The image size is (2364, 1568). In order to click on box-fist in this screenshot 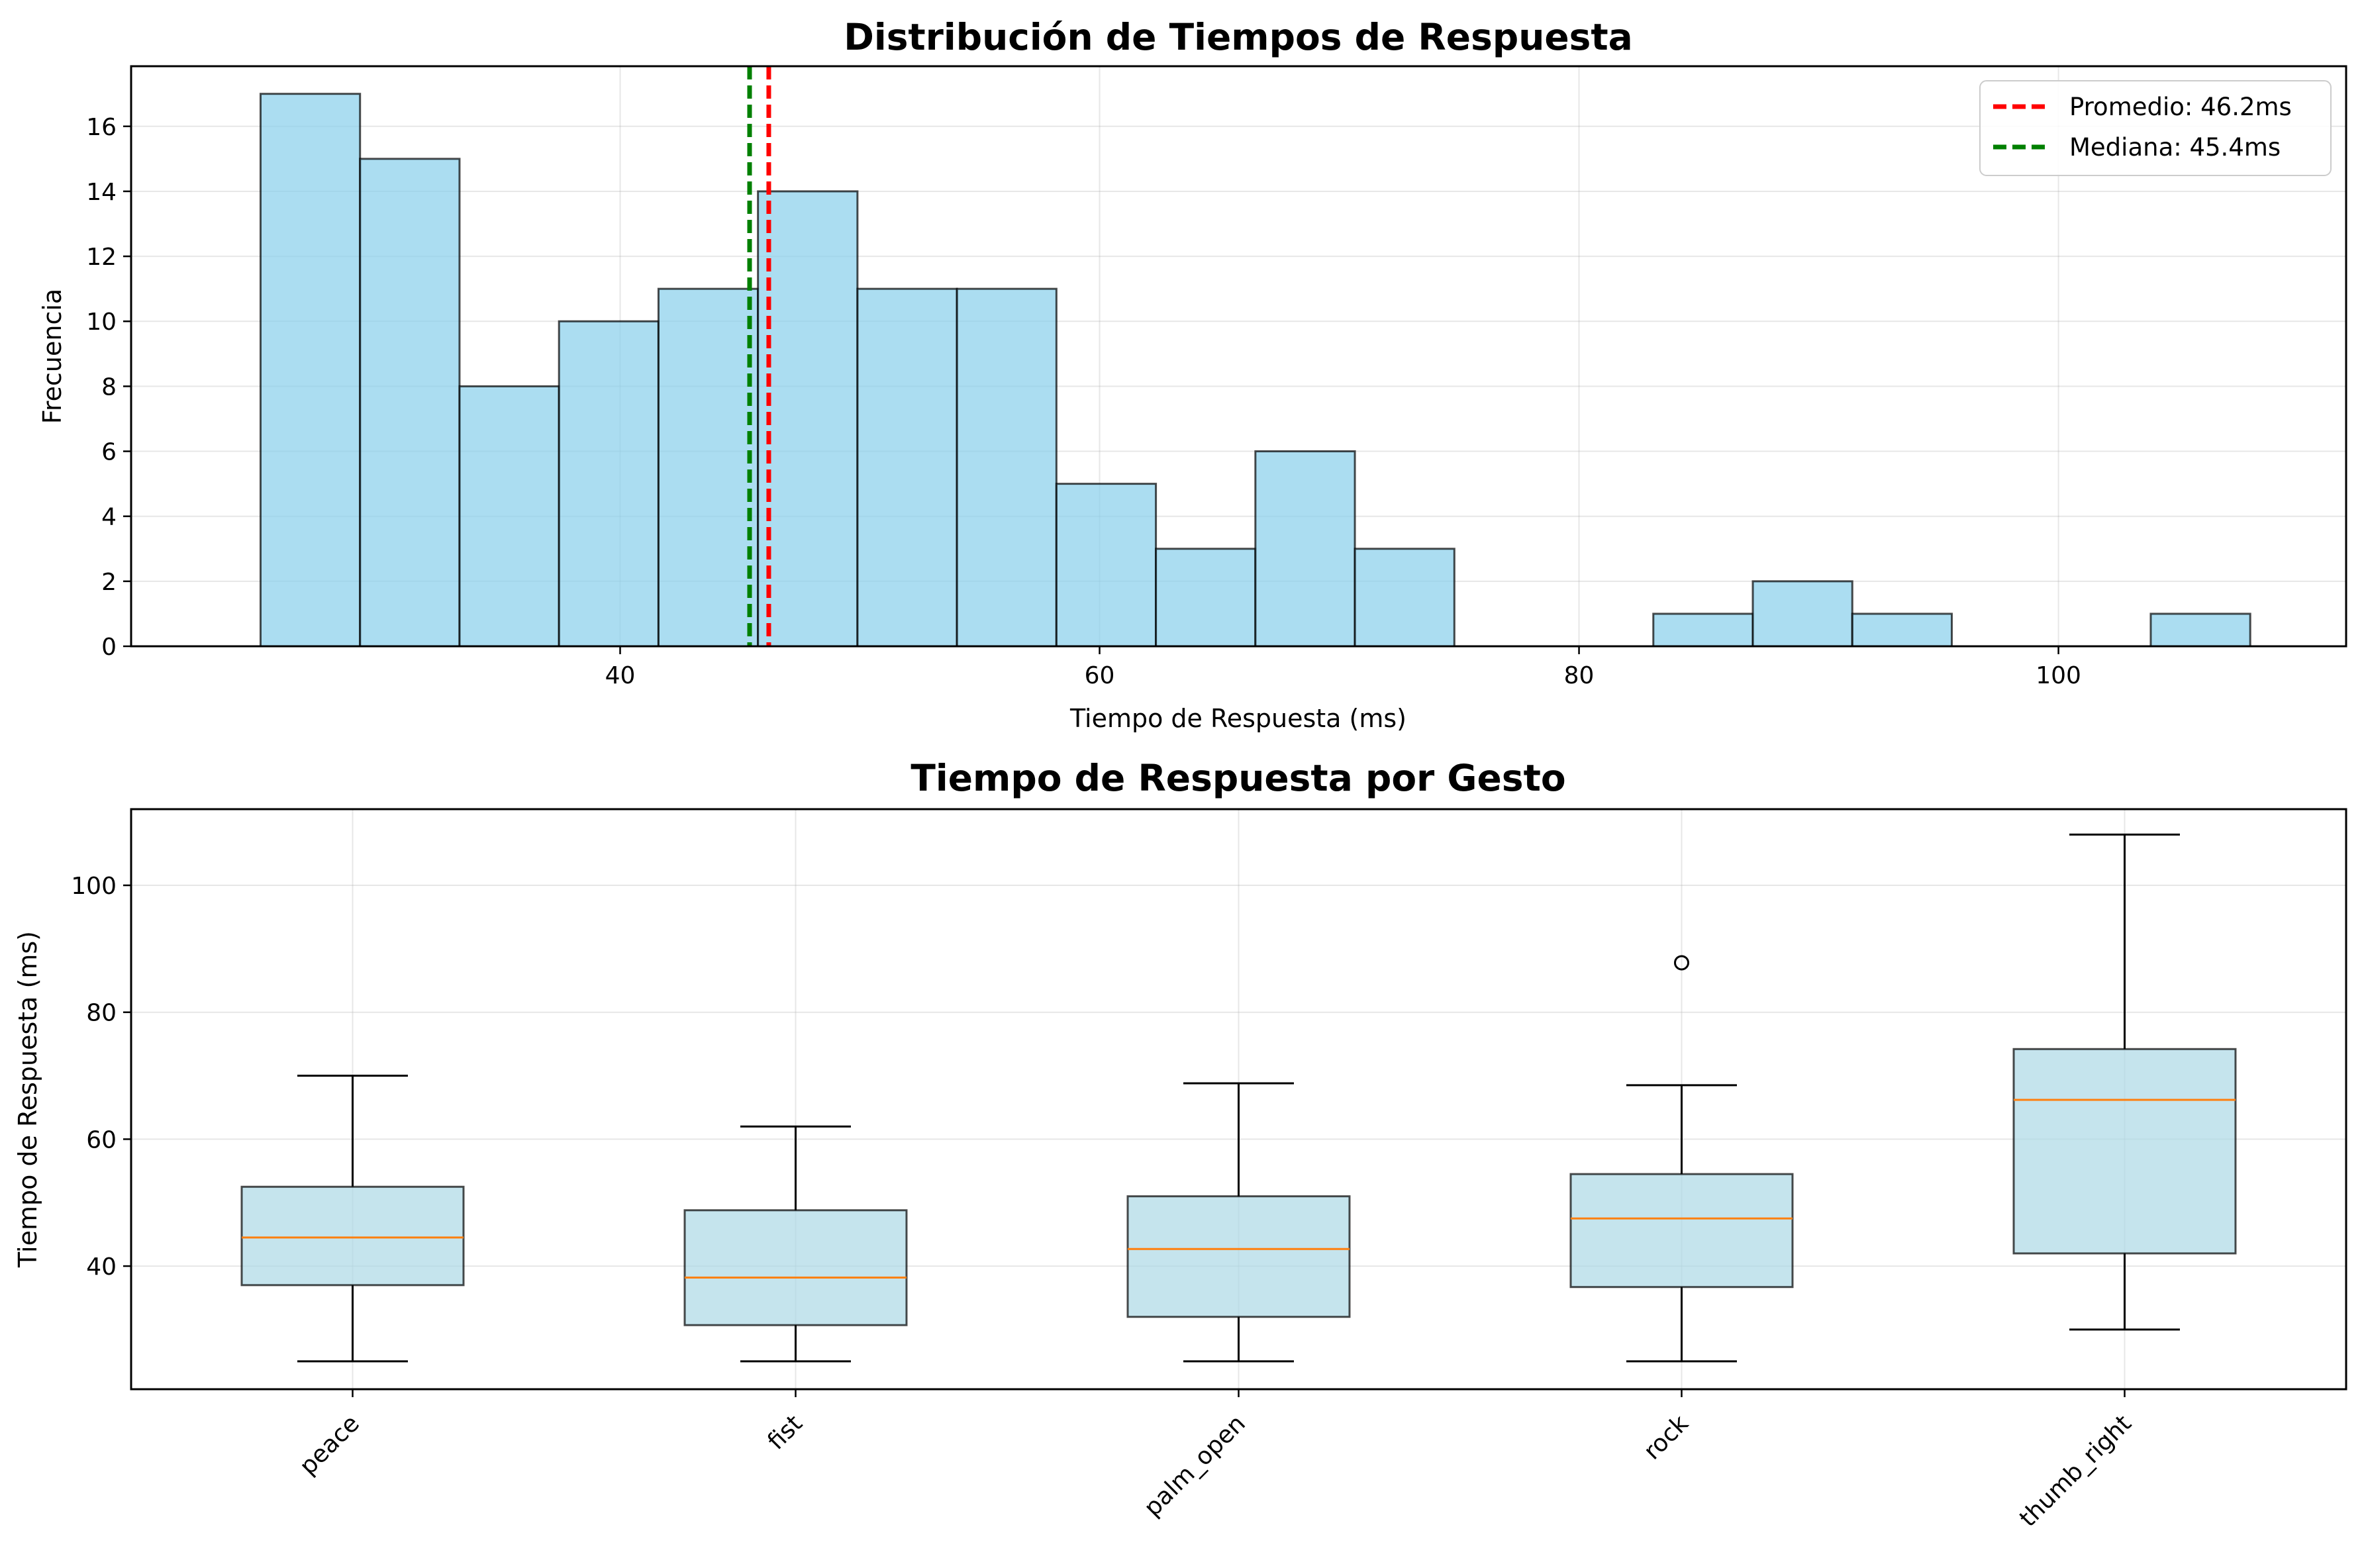, I will do `click(795, 1244)`.